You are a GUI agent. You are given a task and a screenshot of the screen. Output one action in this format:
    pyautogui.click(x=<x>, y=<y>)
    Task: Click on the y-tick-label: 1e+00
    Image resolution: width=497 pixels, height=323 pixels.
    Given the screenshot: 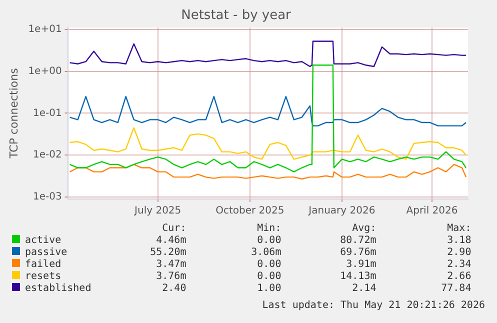 What is the action you would take?
    pyautogui.click(x=45, y=71)
    